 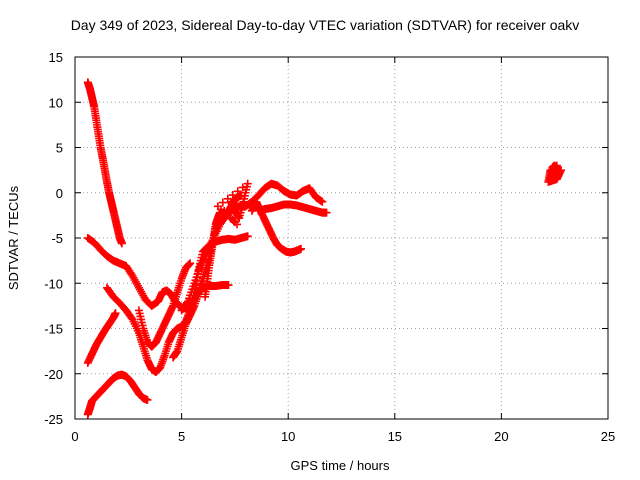 What do you see at coordinates (288, 436) in the screenshot?
I see `x-tick-label: 10` at bounding box center [288, 436].